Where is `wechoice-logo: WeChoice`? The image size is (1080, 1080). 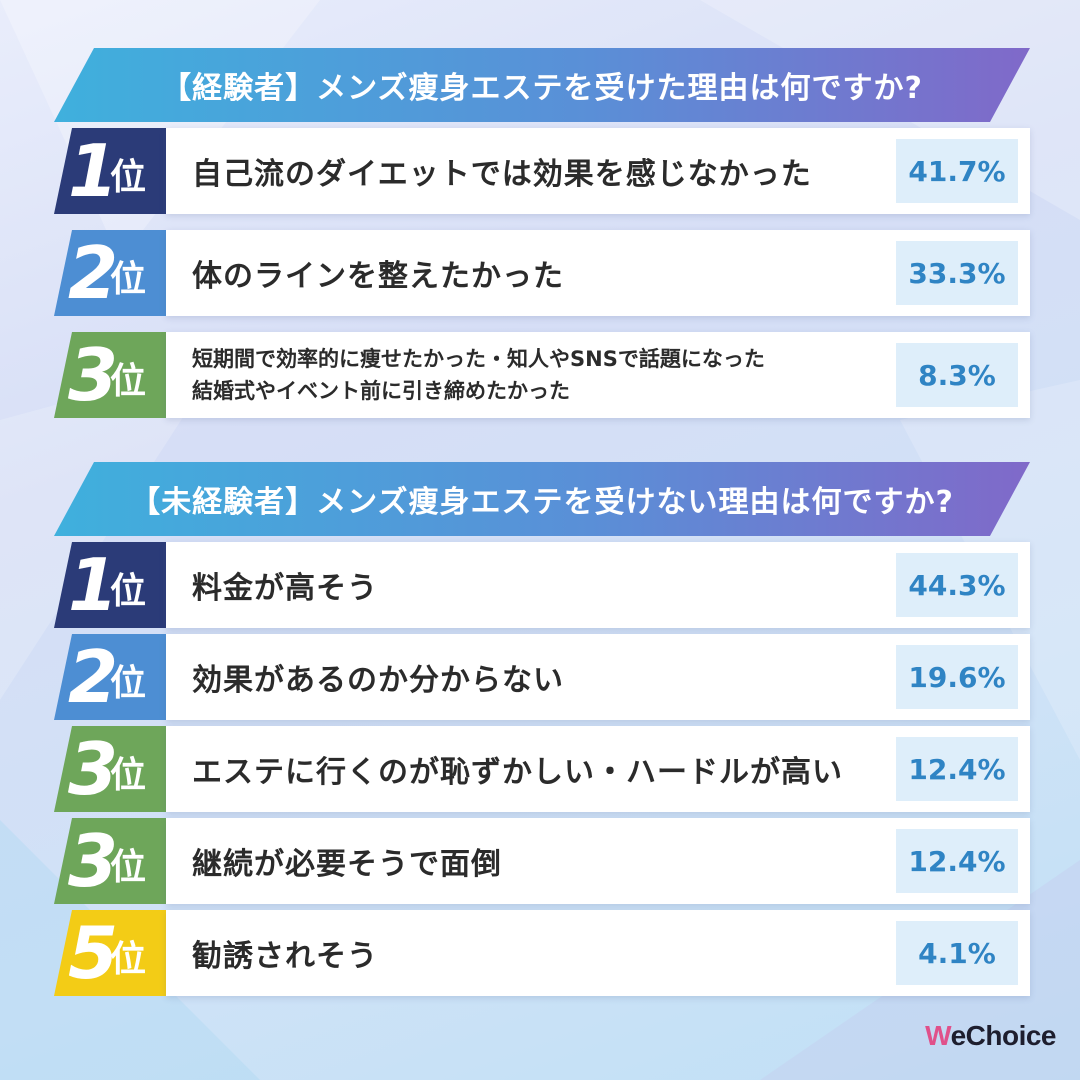
wechoice-logo: WeChoice is located at coordinates (990, 1036).